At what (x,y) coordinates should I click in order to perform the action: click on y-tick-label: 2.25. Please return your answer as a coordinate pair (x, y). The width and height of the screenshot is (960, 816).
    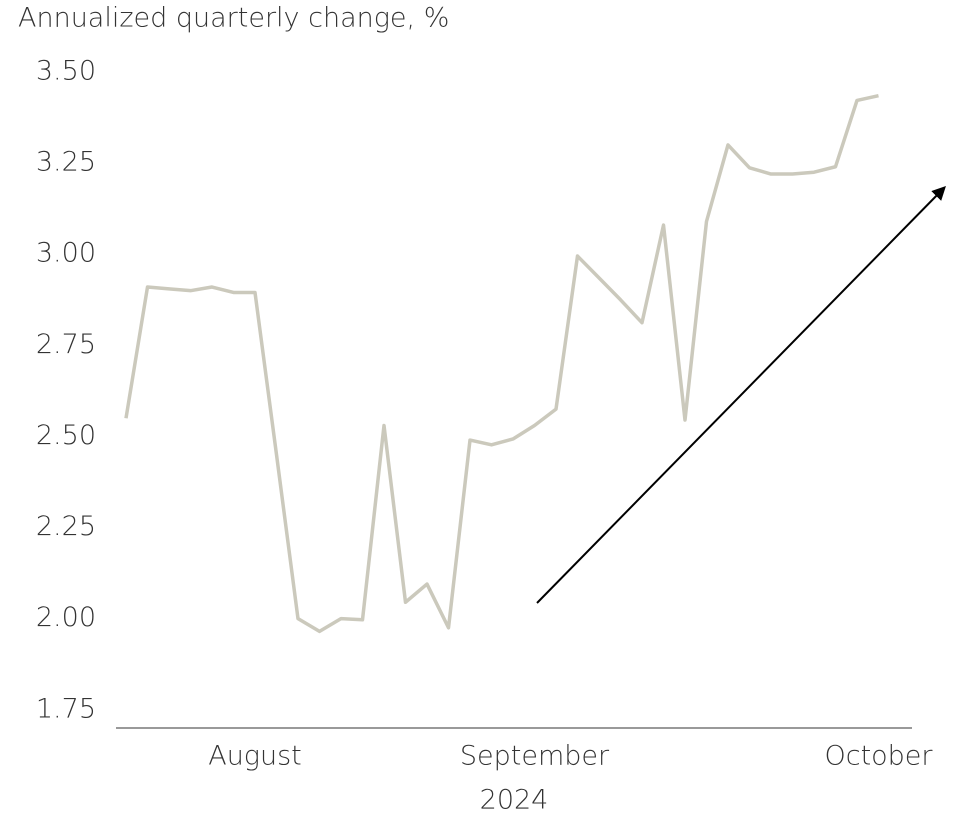
    Looking at the image, I should click on (66, 526).